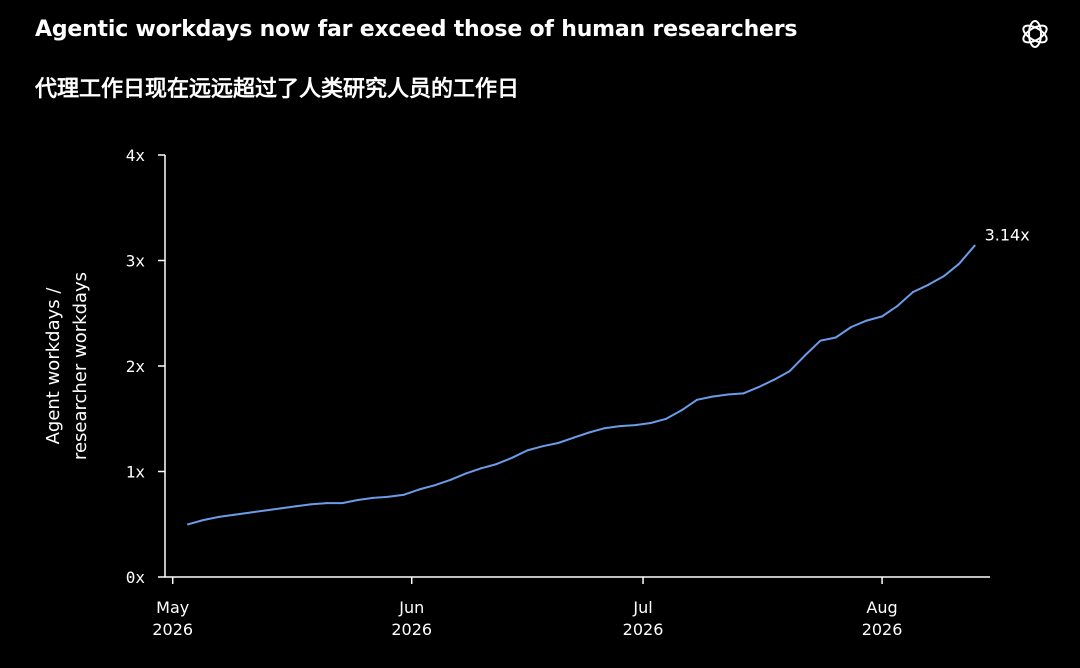  Describe the element at coordinates (642, 607) in the screenshot. I see `x-tick-label-month: Jul` at that location.